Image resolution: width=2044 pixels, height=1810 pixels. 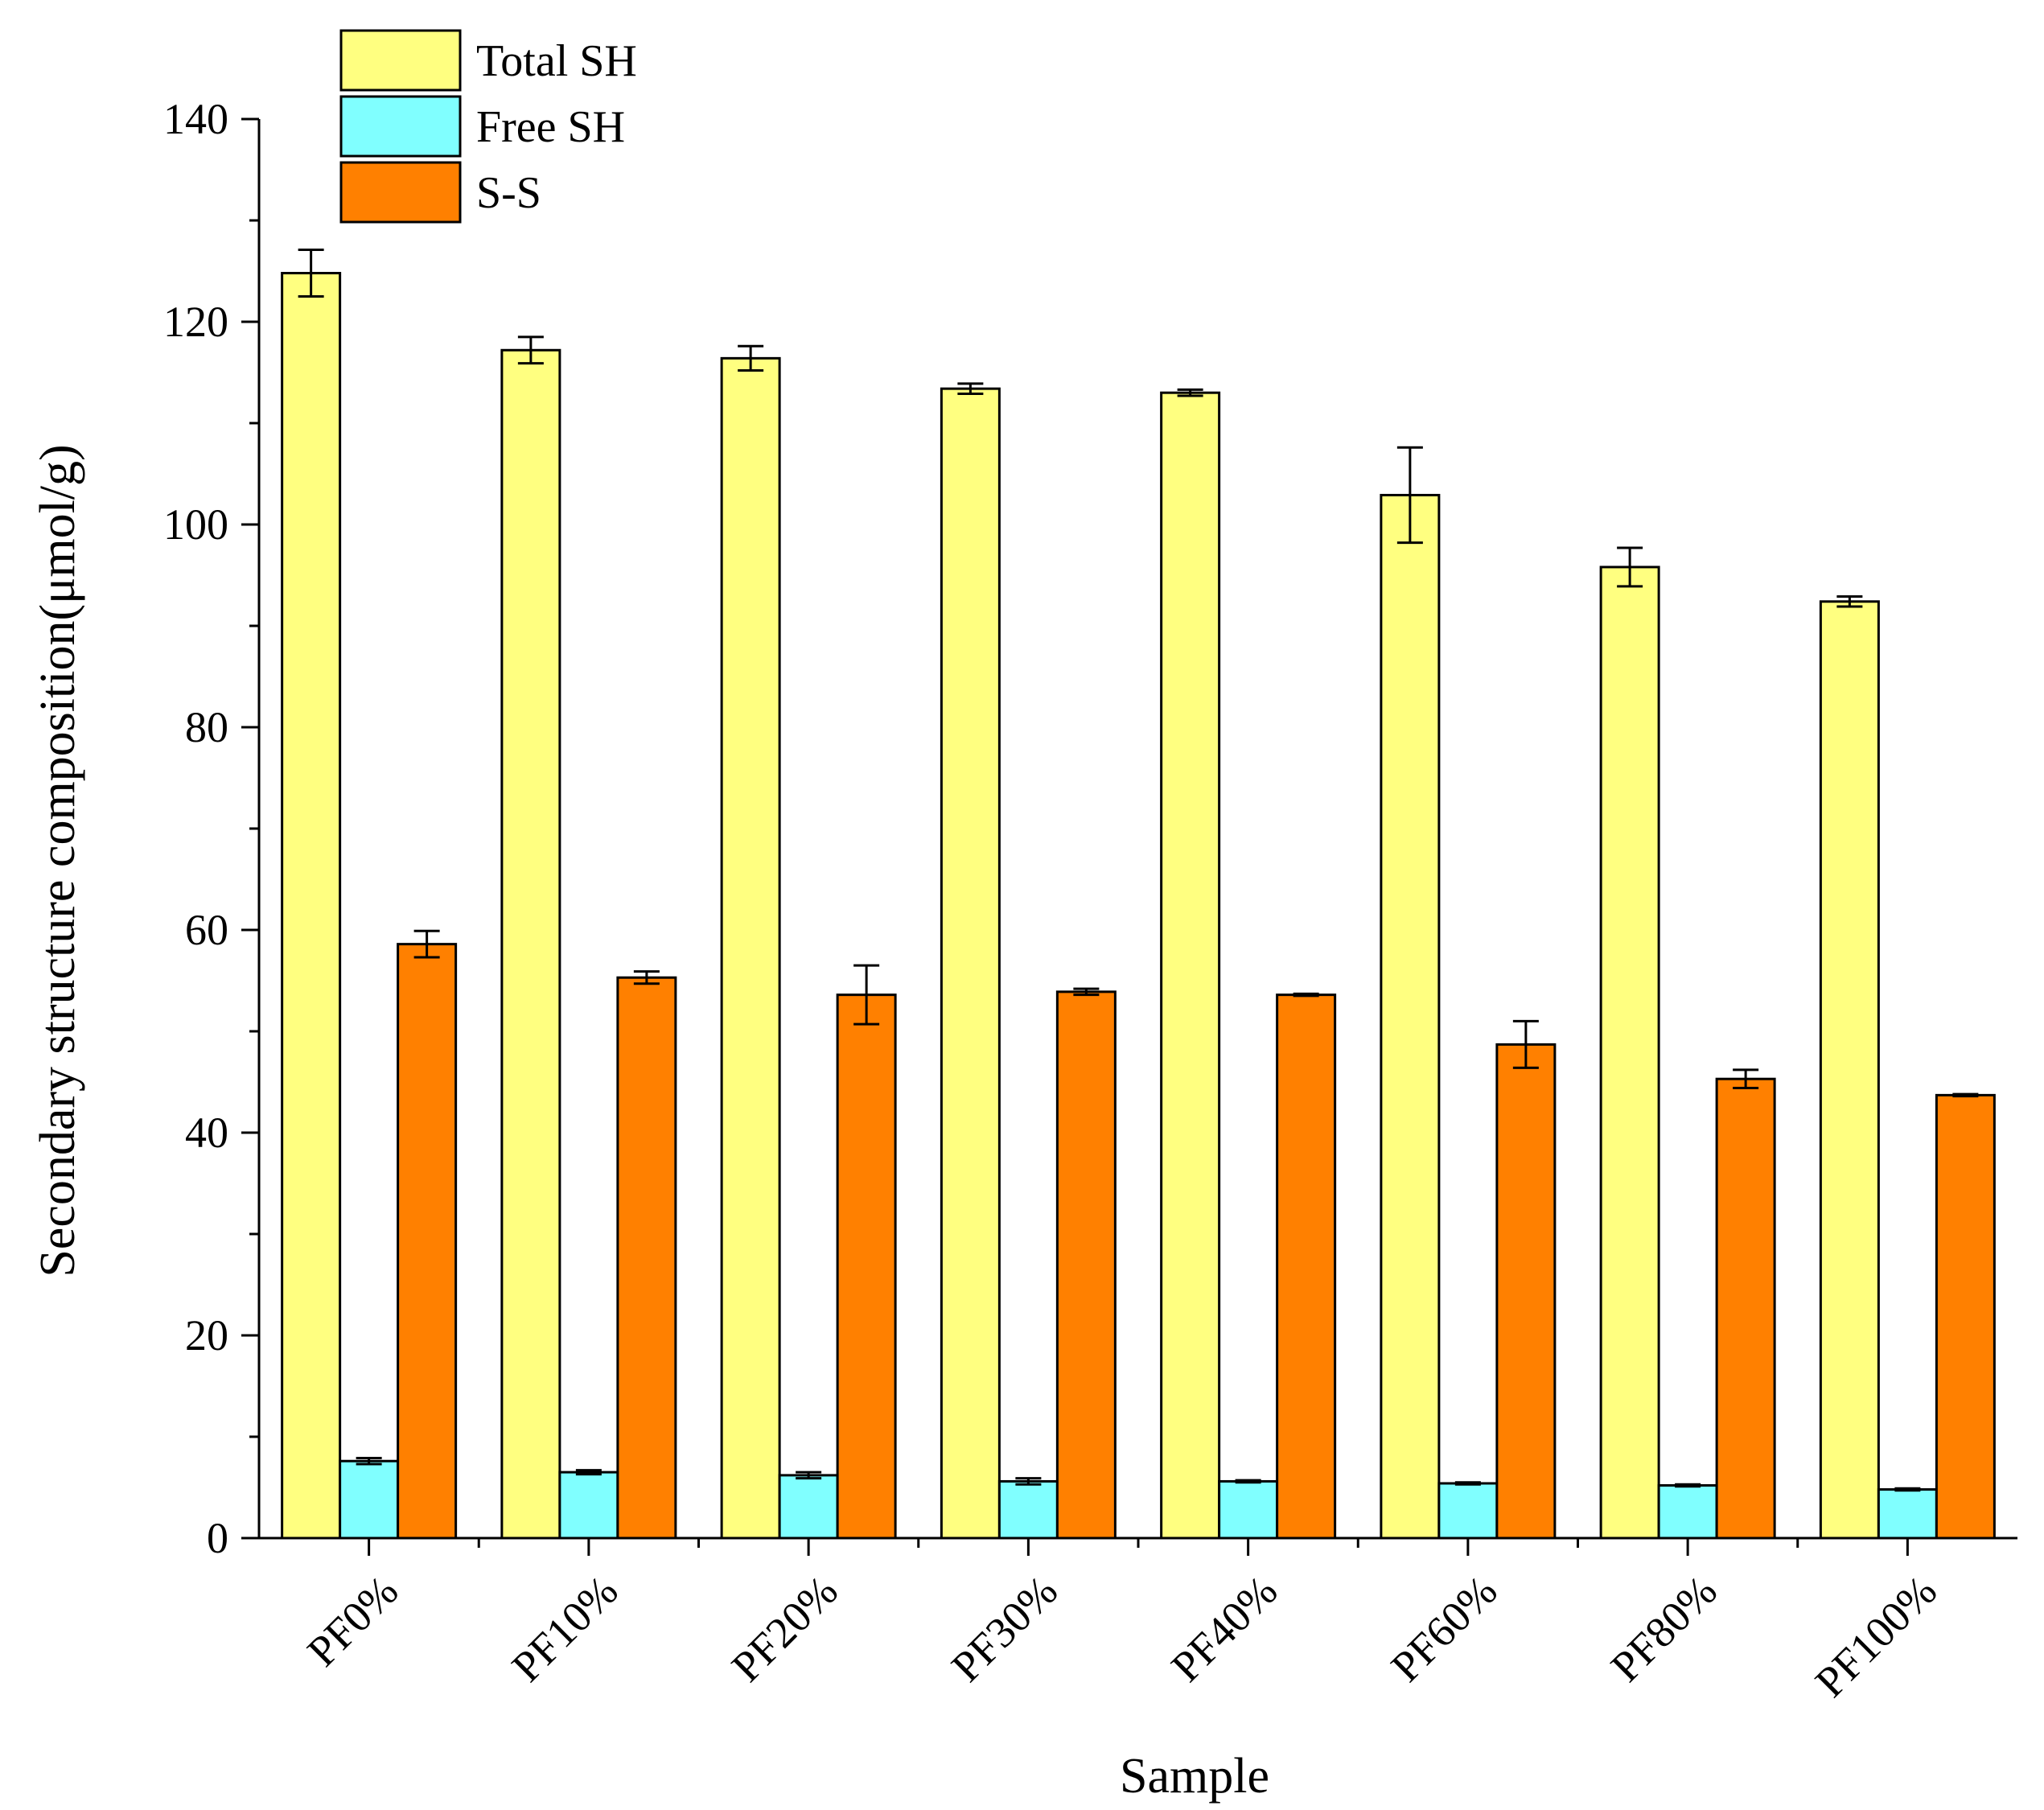 I want to click on bar-s-s-pf60, so click(x=1526, y=1291).